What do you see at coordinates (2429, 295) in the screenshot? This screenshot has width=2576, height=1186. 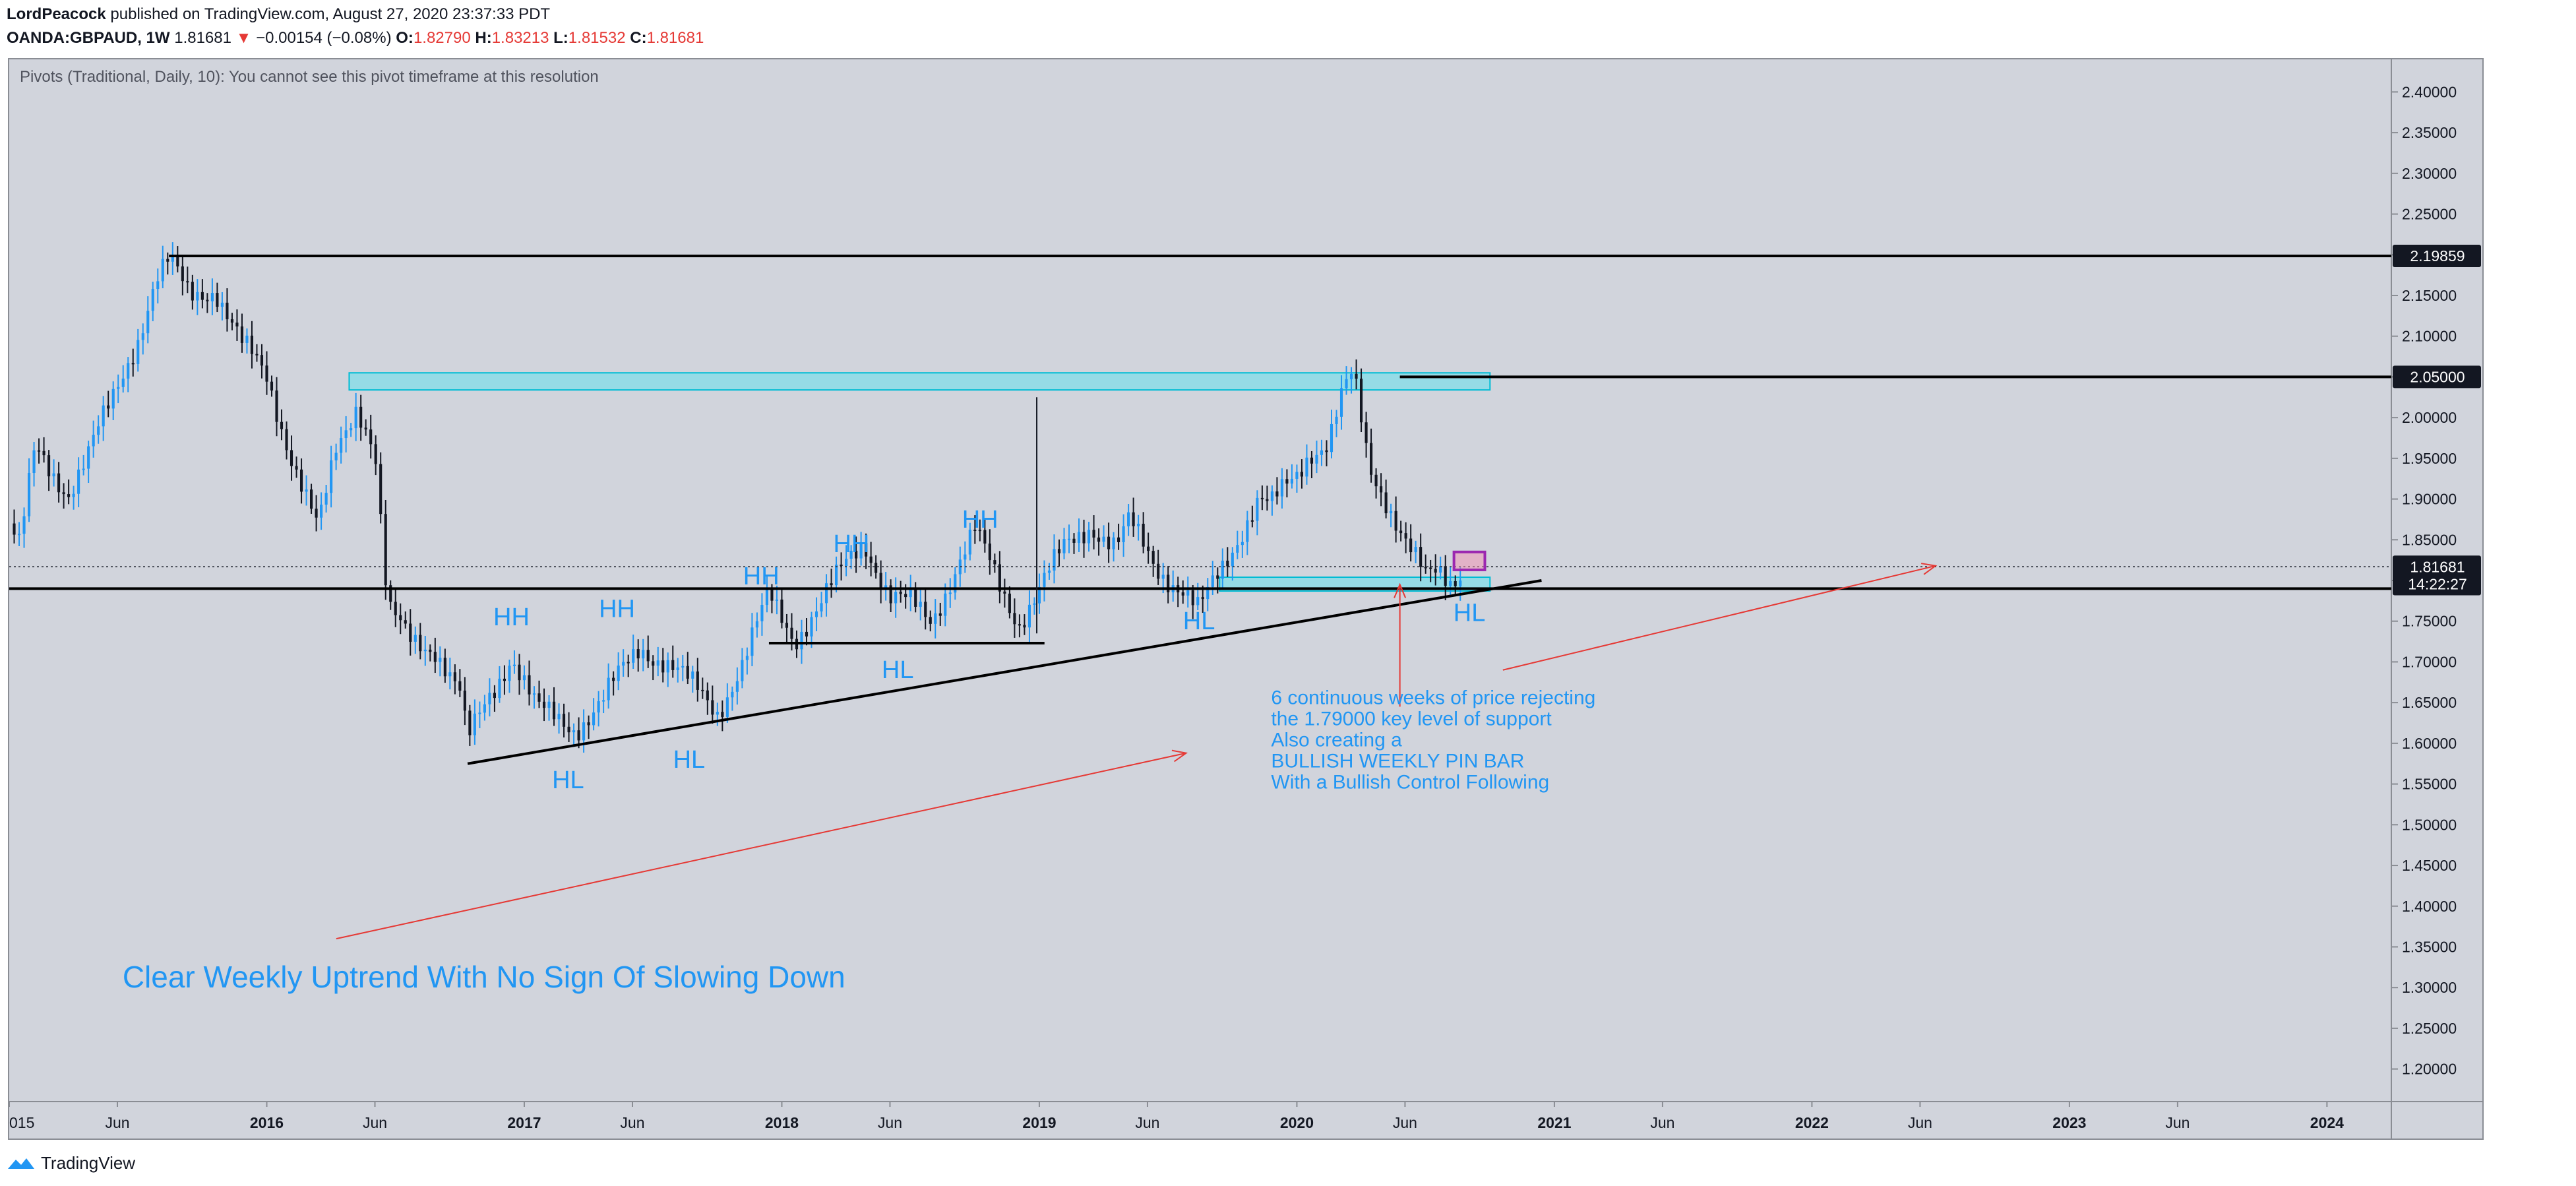 I see `y-tick-label: 2.15000` at bounding box center [2429, 295].